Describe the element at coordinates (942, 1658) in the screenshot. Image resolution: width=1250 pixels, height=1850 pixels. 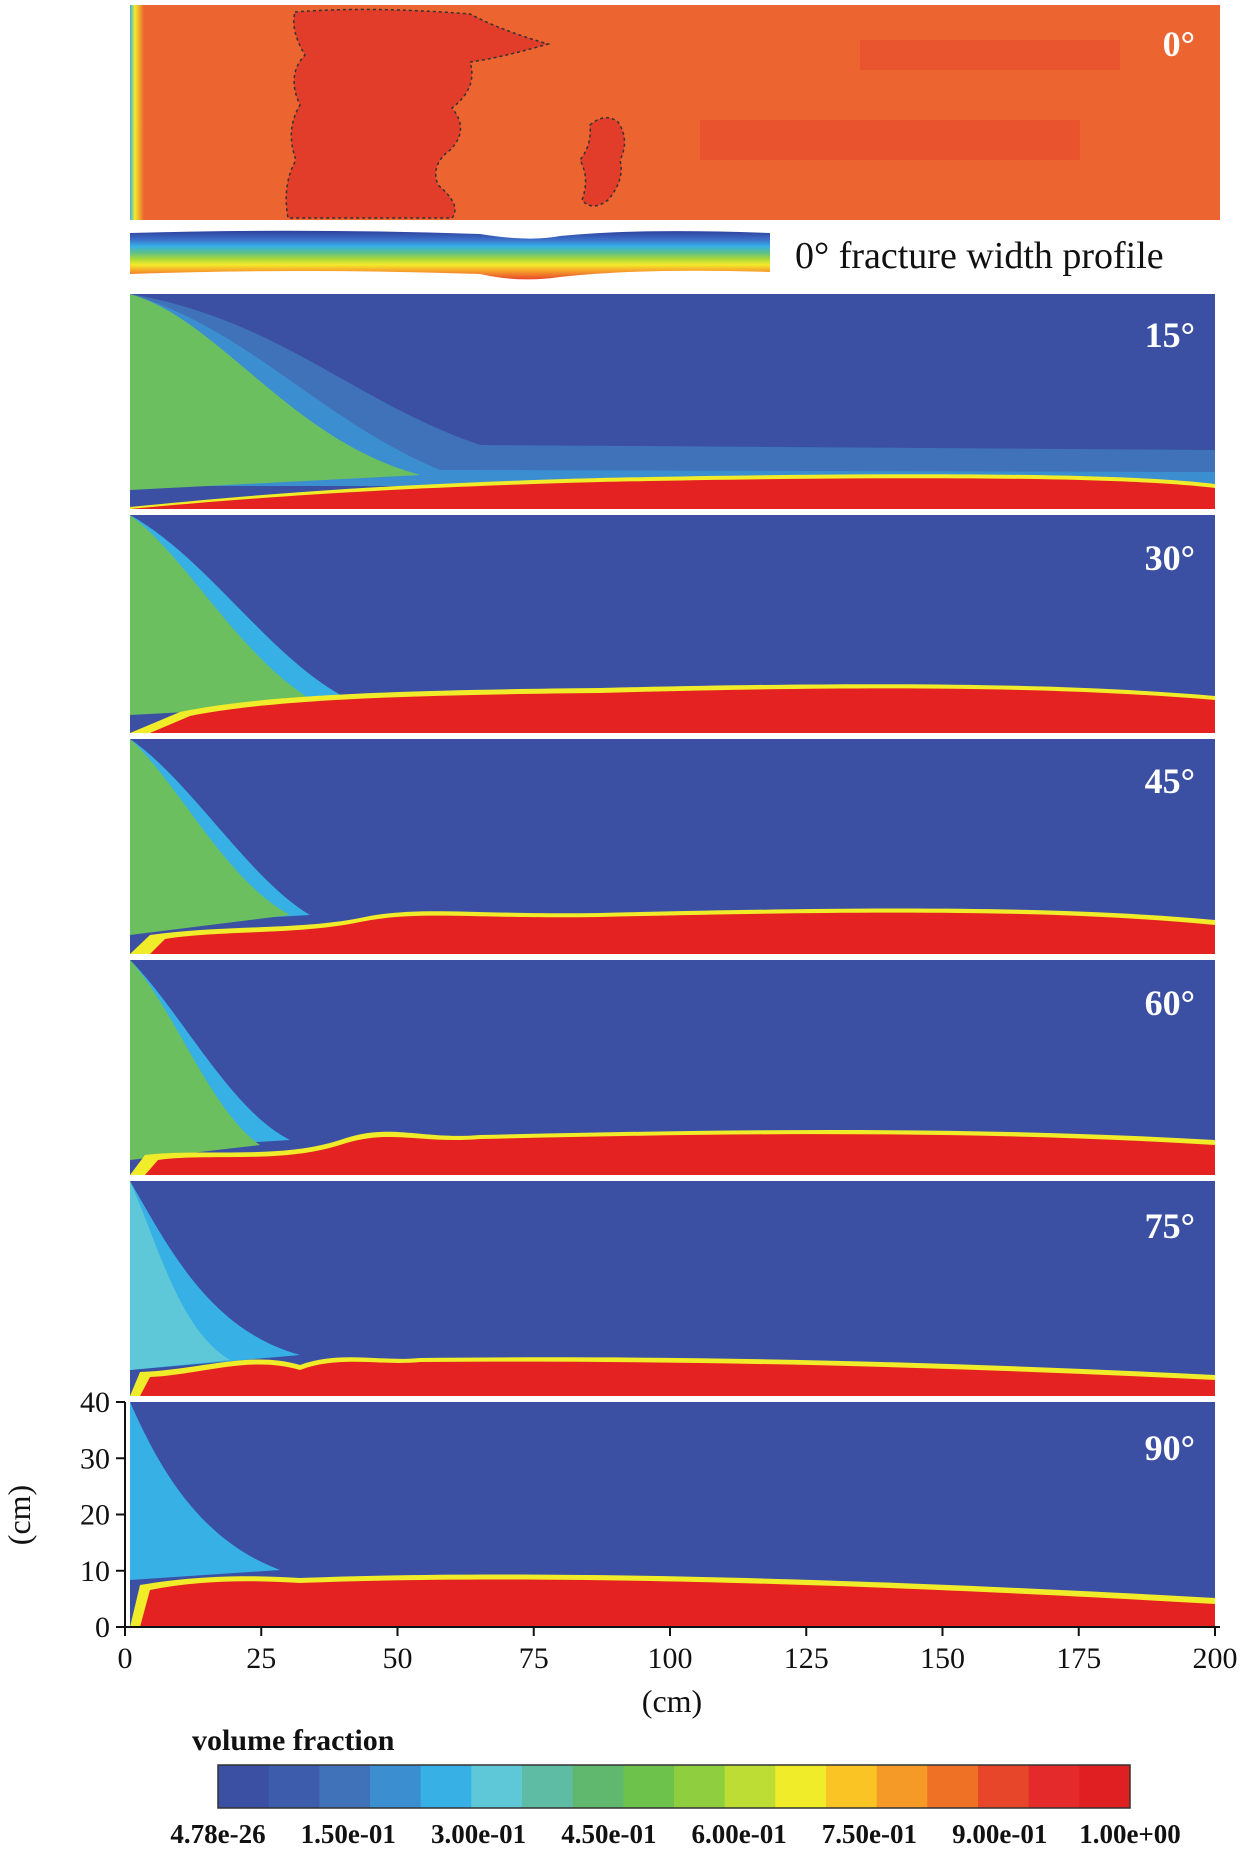
I see `x-tick-label: 150` at that location.